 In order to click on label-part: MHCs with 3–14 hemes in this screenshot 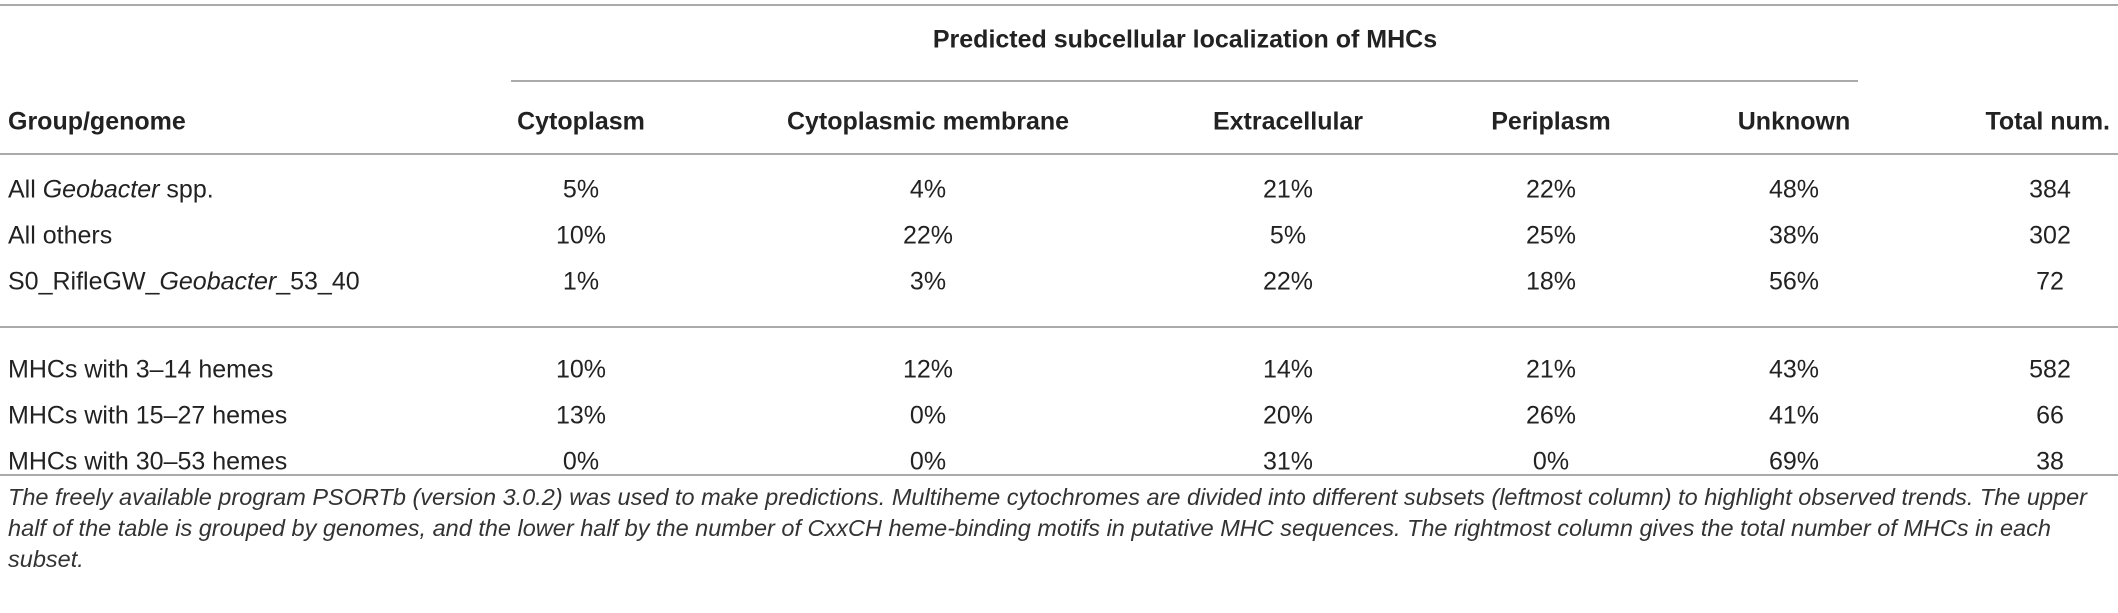, I will do `click(141, 369)`.